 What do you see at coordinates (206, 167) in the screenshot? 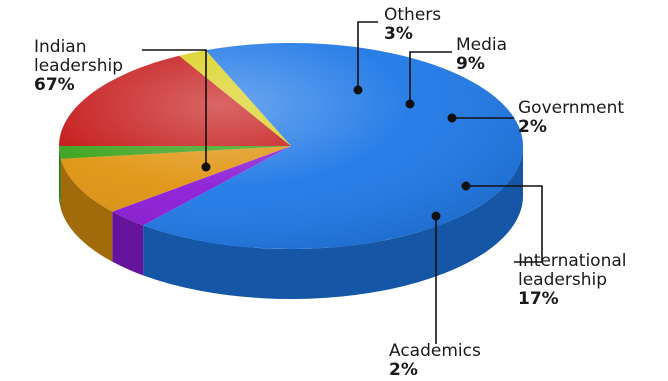
I see `leader-dot-indian-leadership` at bounding box center [206, 167].